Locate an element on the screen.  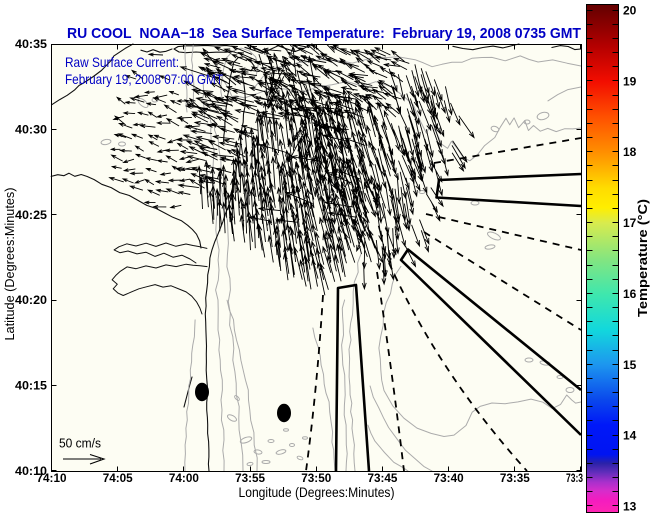
svg-text: 15 is located at coordinates (630, 365).